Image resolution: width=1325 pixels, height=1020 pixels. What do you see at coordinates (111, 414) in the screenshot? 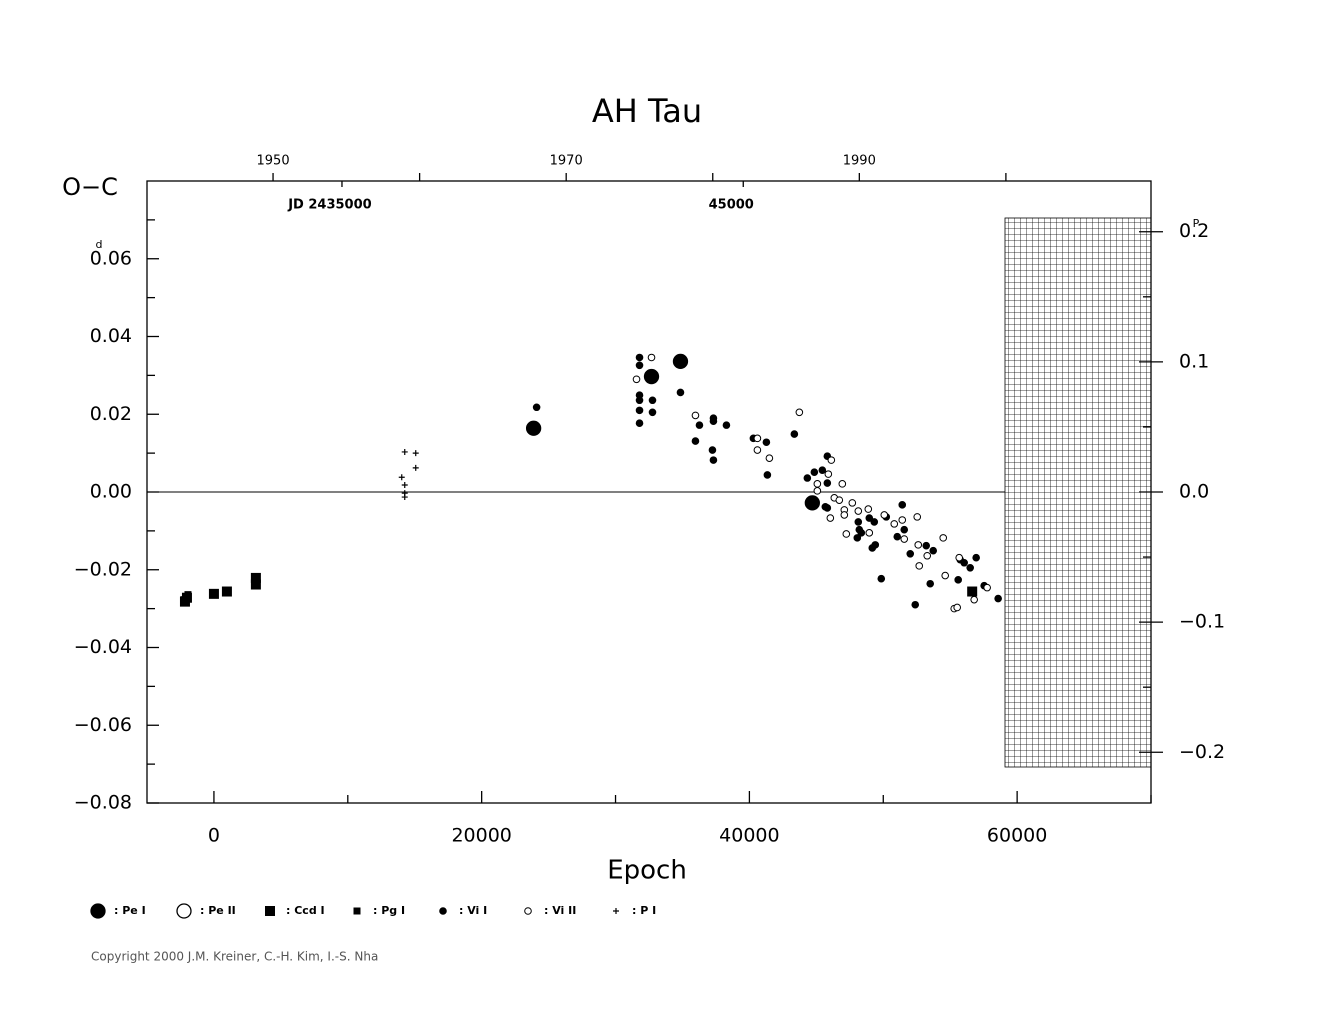
I see `y-tick-label: 0.02` at bounding box center [111, 414].